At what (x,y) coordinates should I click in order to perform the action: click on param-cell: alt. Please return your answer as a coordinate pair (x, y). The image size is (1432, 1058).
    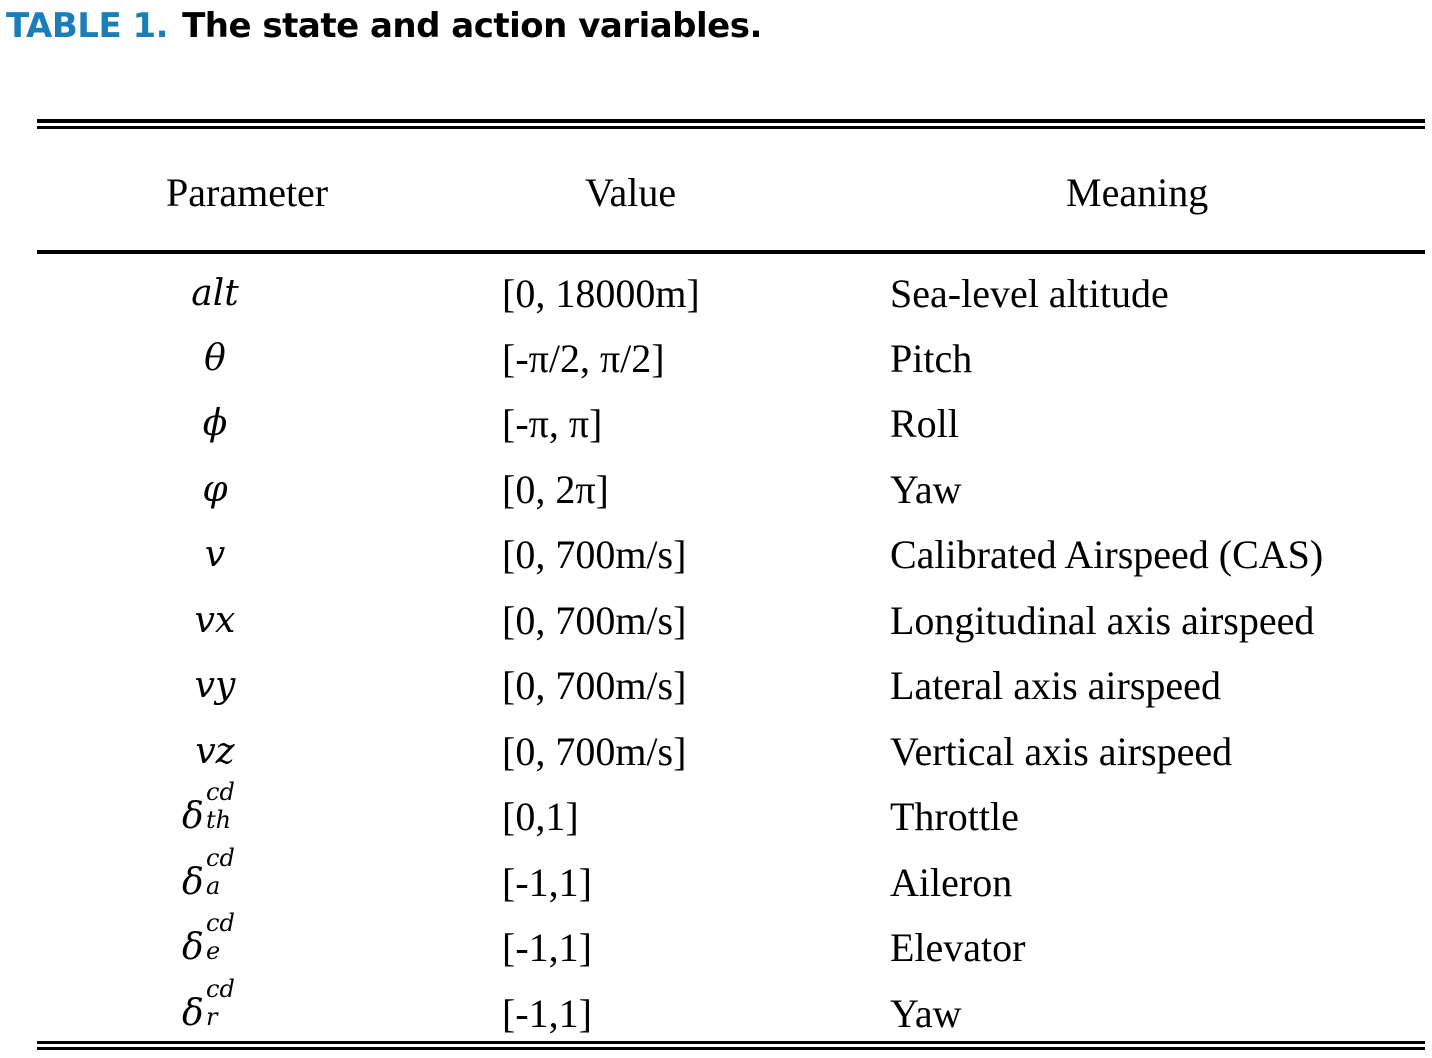
    Looking at the image, I should click on (215, 293).